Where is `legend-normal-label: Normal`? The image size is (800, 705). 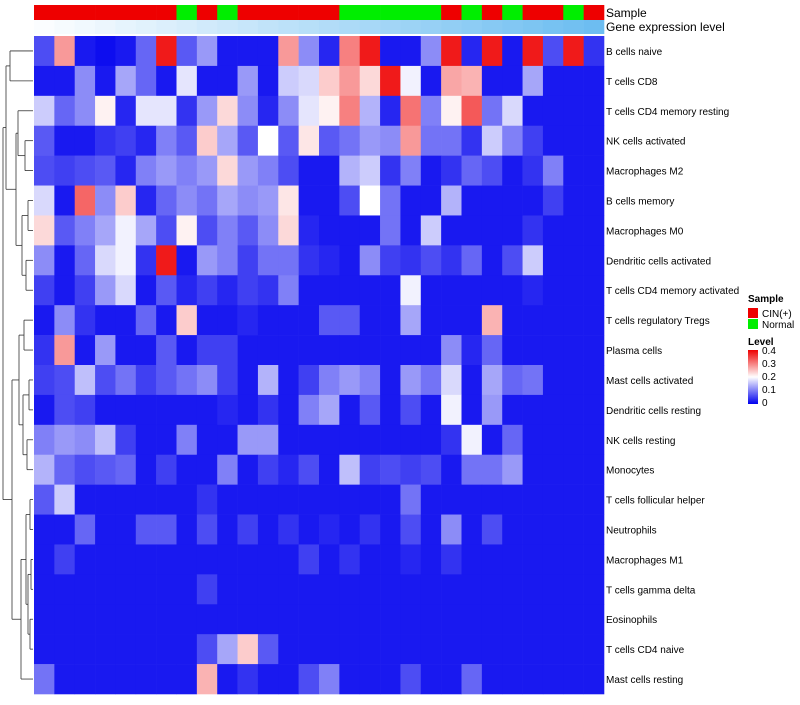
legend-normal-label: Normal is located at coordinates (778, 325).